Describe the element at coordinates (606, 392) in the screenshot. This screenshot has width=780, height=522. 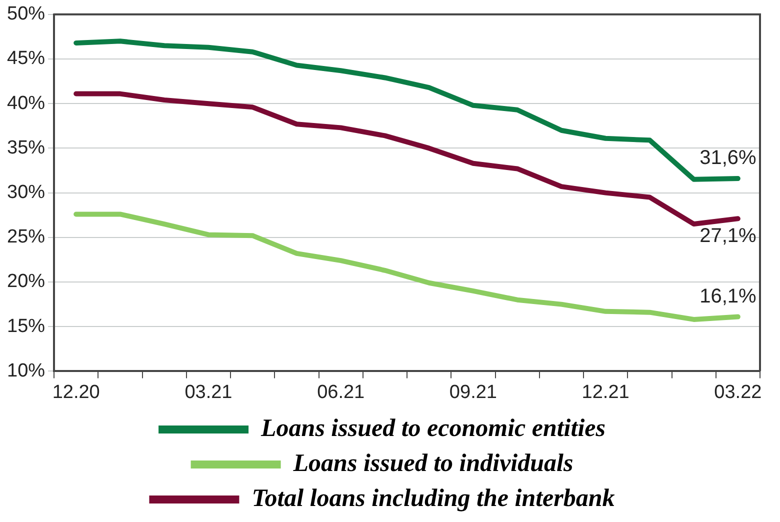
I see `x-tick-label: 12.21` at that location.